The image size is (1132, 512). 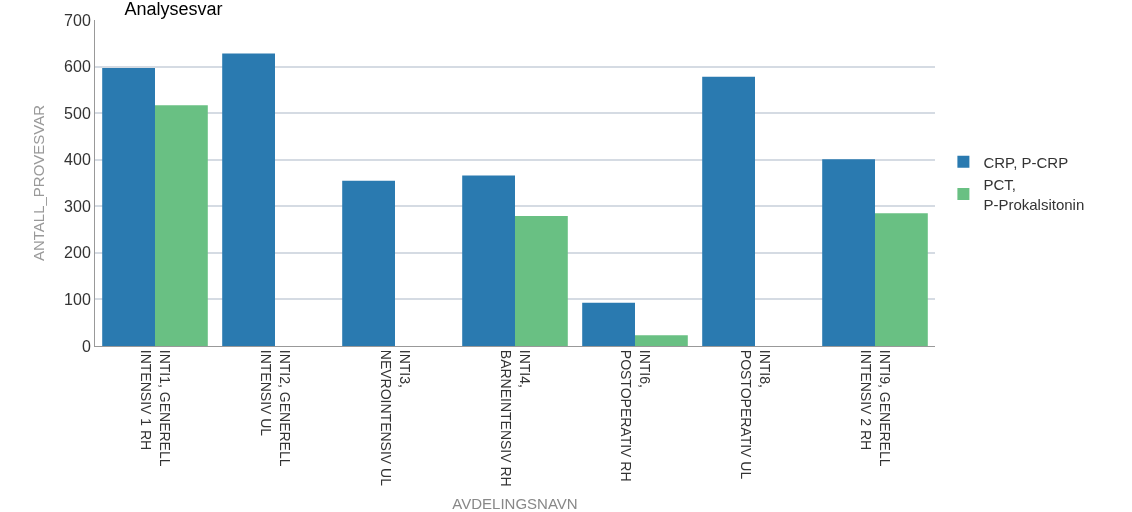 I want to click on x-tick-label: INTI8, POSTOPERATIV UL, so click(x=755, y=414).